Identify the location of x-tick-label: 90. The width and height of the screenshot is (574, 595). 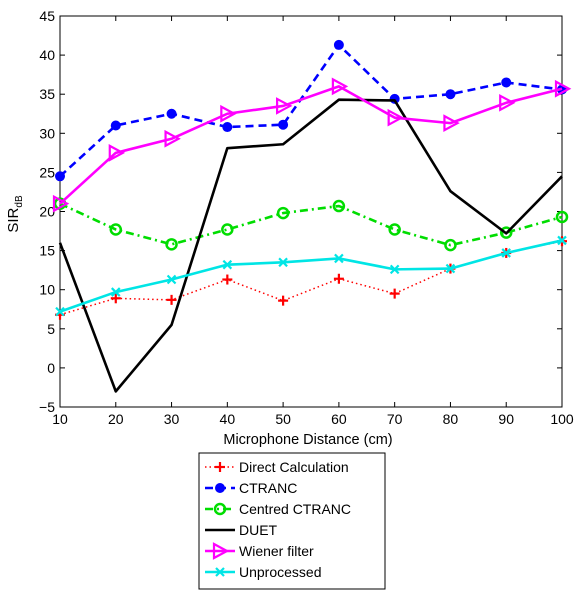
(506, 419).